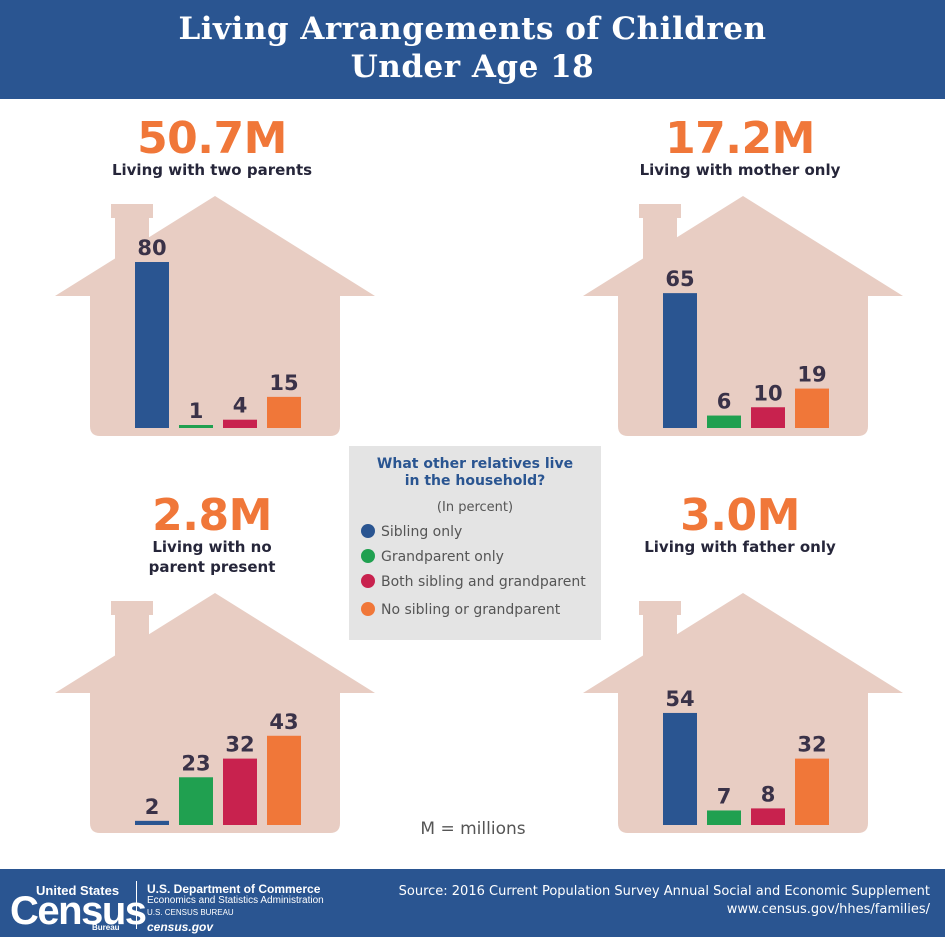  What do you see at coordinates (196, 411) in the screenshot?
I see `value-label-grandparent: 1` at bounding box center [196, 411].